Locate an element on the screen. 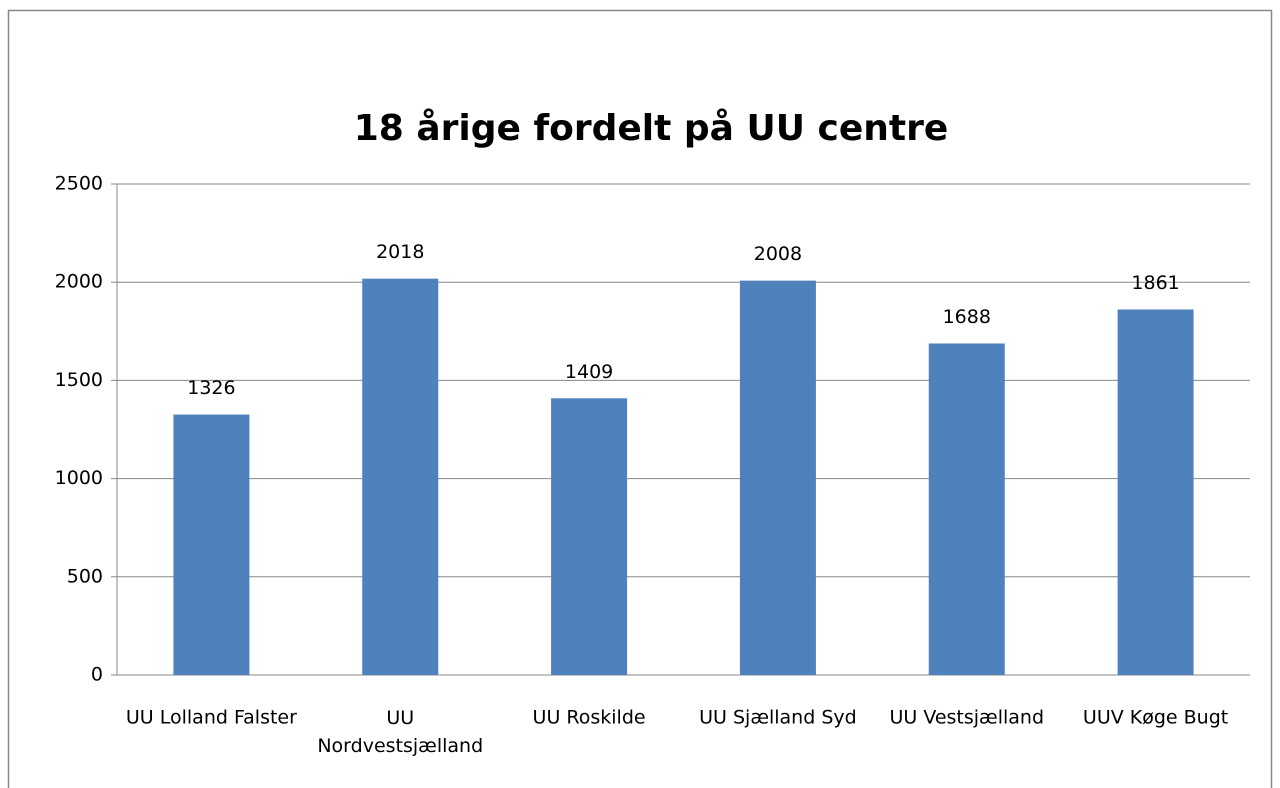  y-tick-label: 2000 is located at coordinates (79, 282).